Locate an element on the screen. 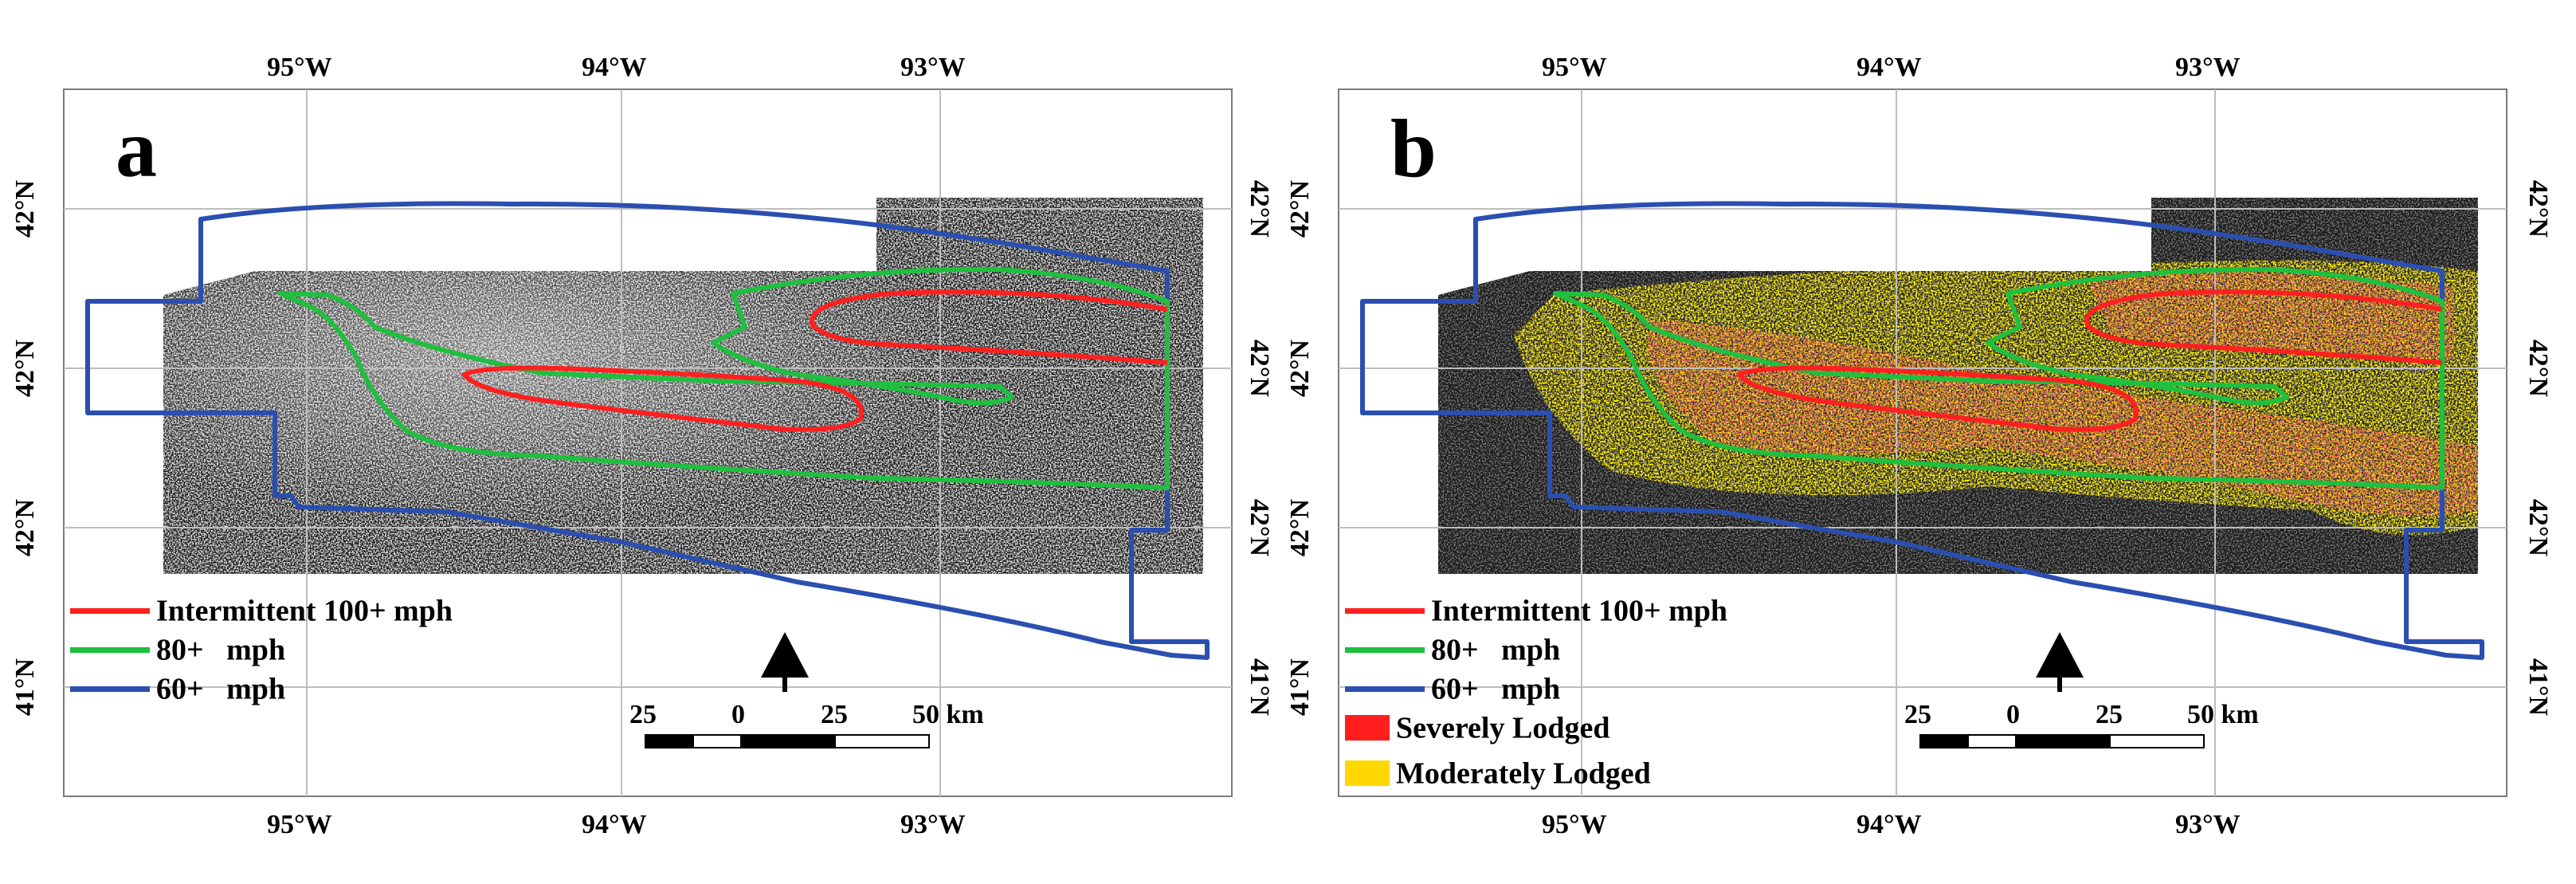 The image size is (2576, 884). legend-label: Moderately Lodged is located at coordinates (1523, 773).